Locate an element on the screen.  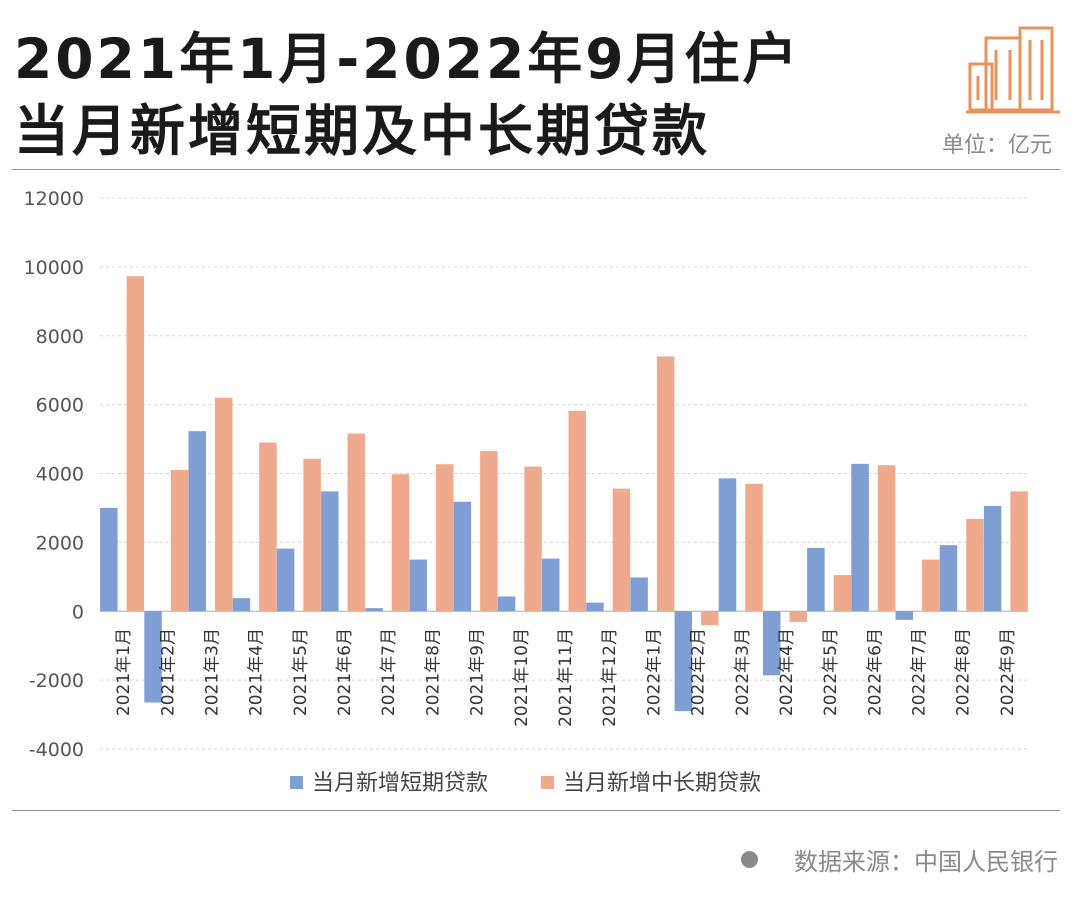
x-tick-label: 2021年11月 is located at coordinates (566, 677).